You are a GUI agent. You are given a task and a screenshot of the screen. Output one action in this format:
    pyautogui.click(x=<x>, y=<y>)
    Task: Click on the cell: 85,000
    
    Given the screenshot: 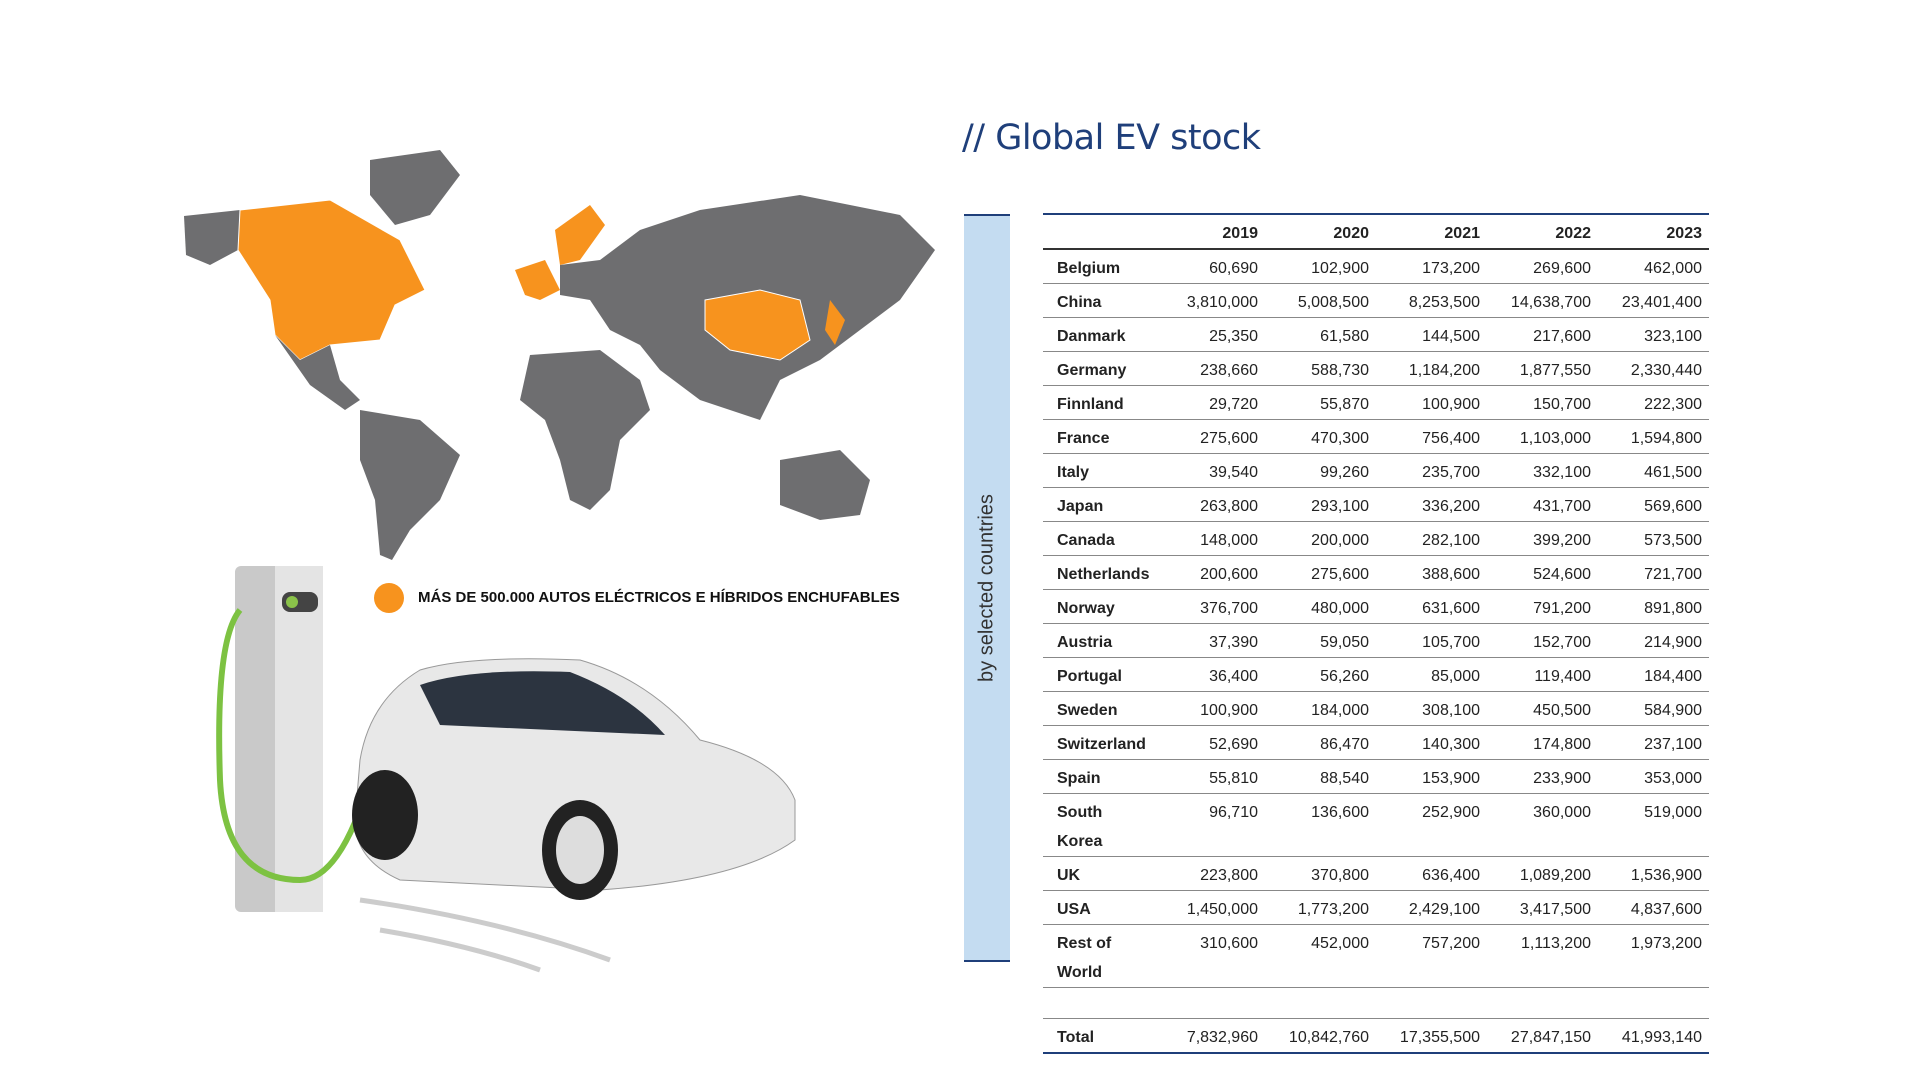 What is the action you would take?
    pyautogui.click(x=1431, y=674)
    